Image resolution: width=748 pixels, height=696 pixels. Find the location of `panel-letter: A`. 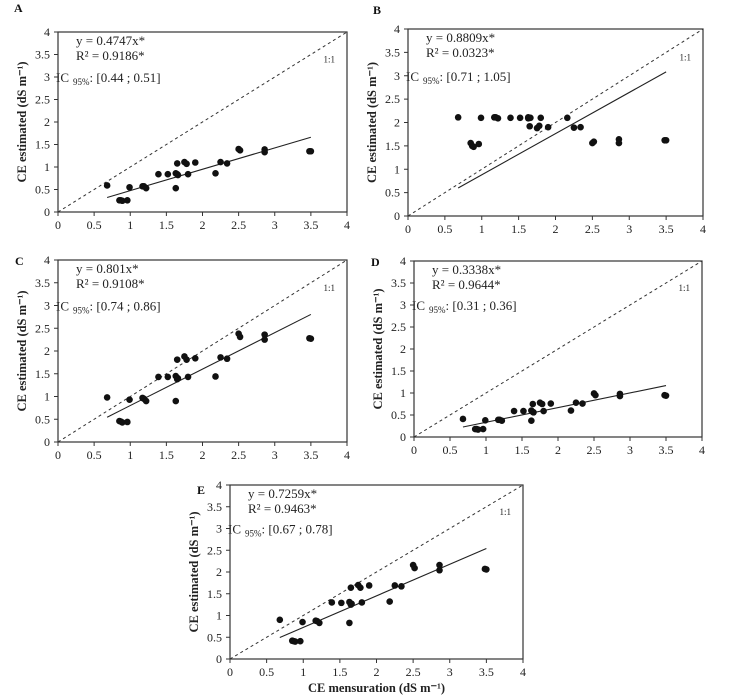

panel-letter: A is located at coordinates (18, 8).